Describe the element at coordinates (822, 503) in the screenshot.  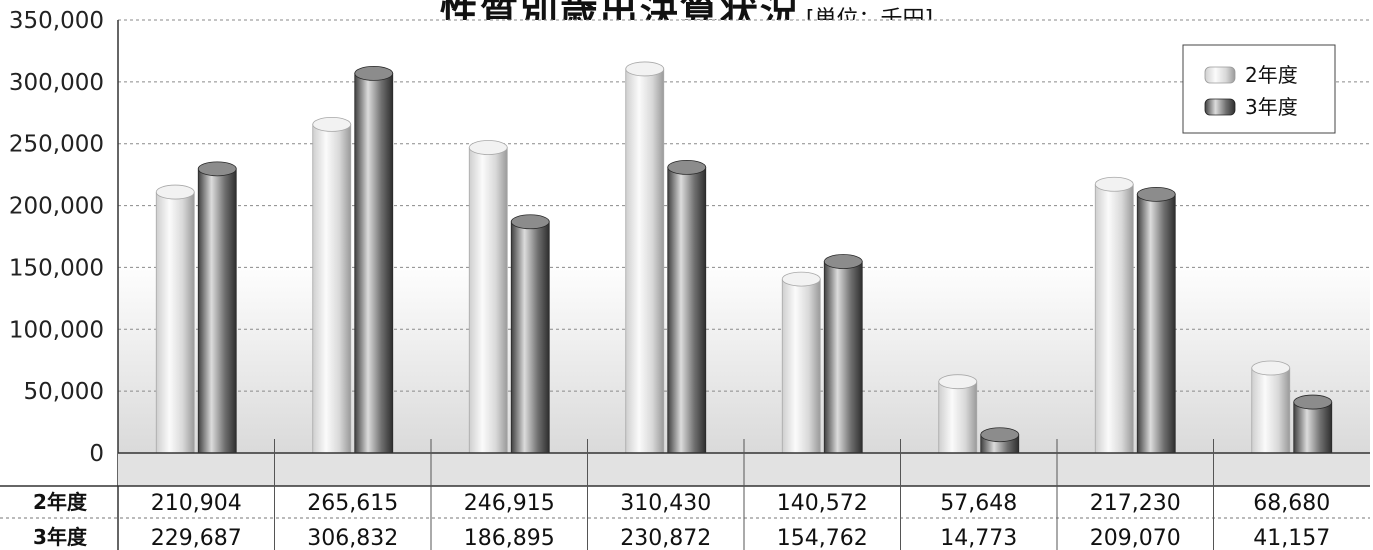
I see `data-value-label: 140,572` at that location.